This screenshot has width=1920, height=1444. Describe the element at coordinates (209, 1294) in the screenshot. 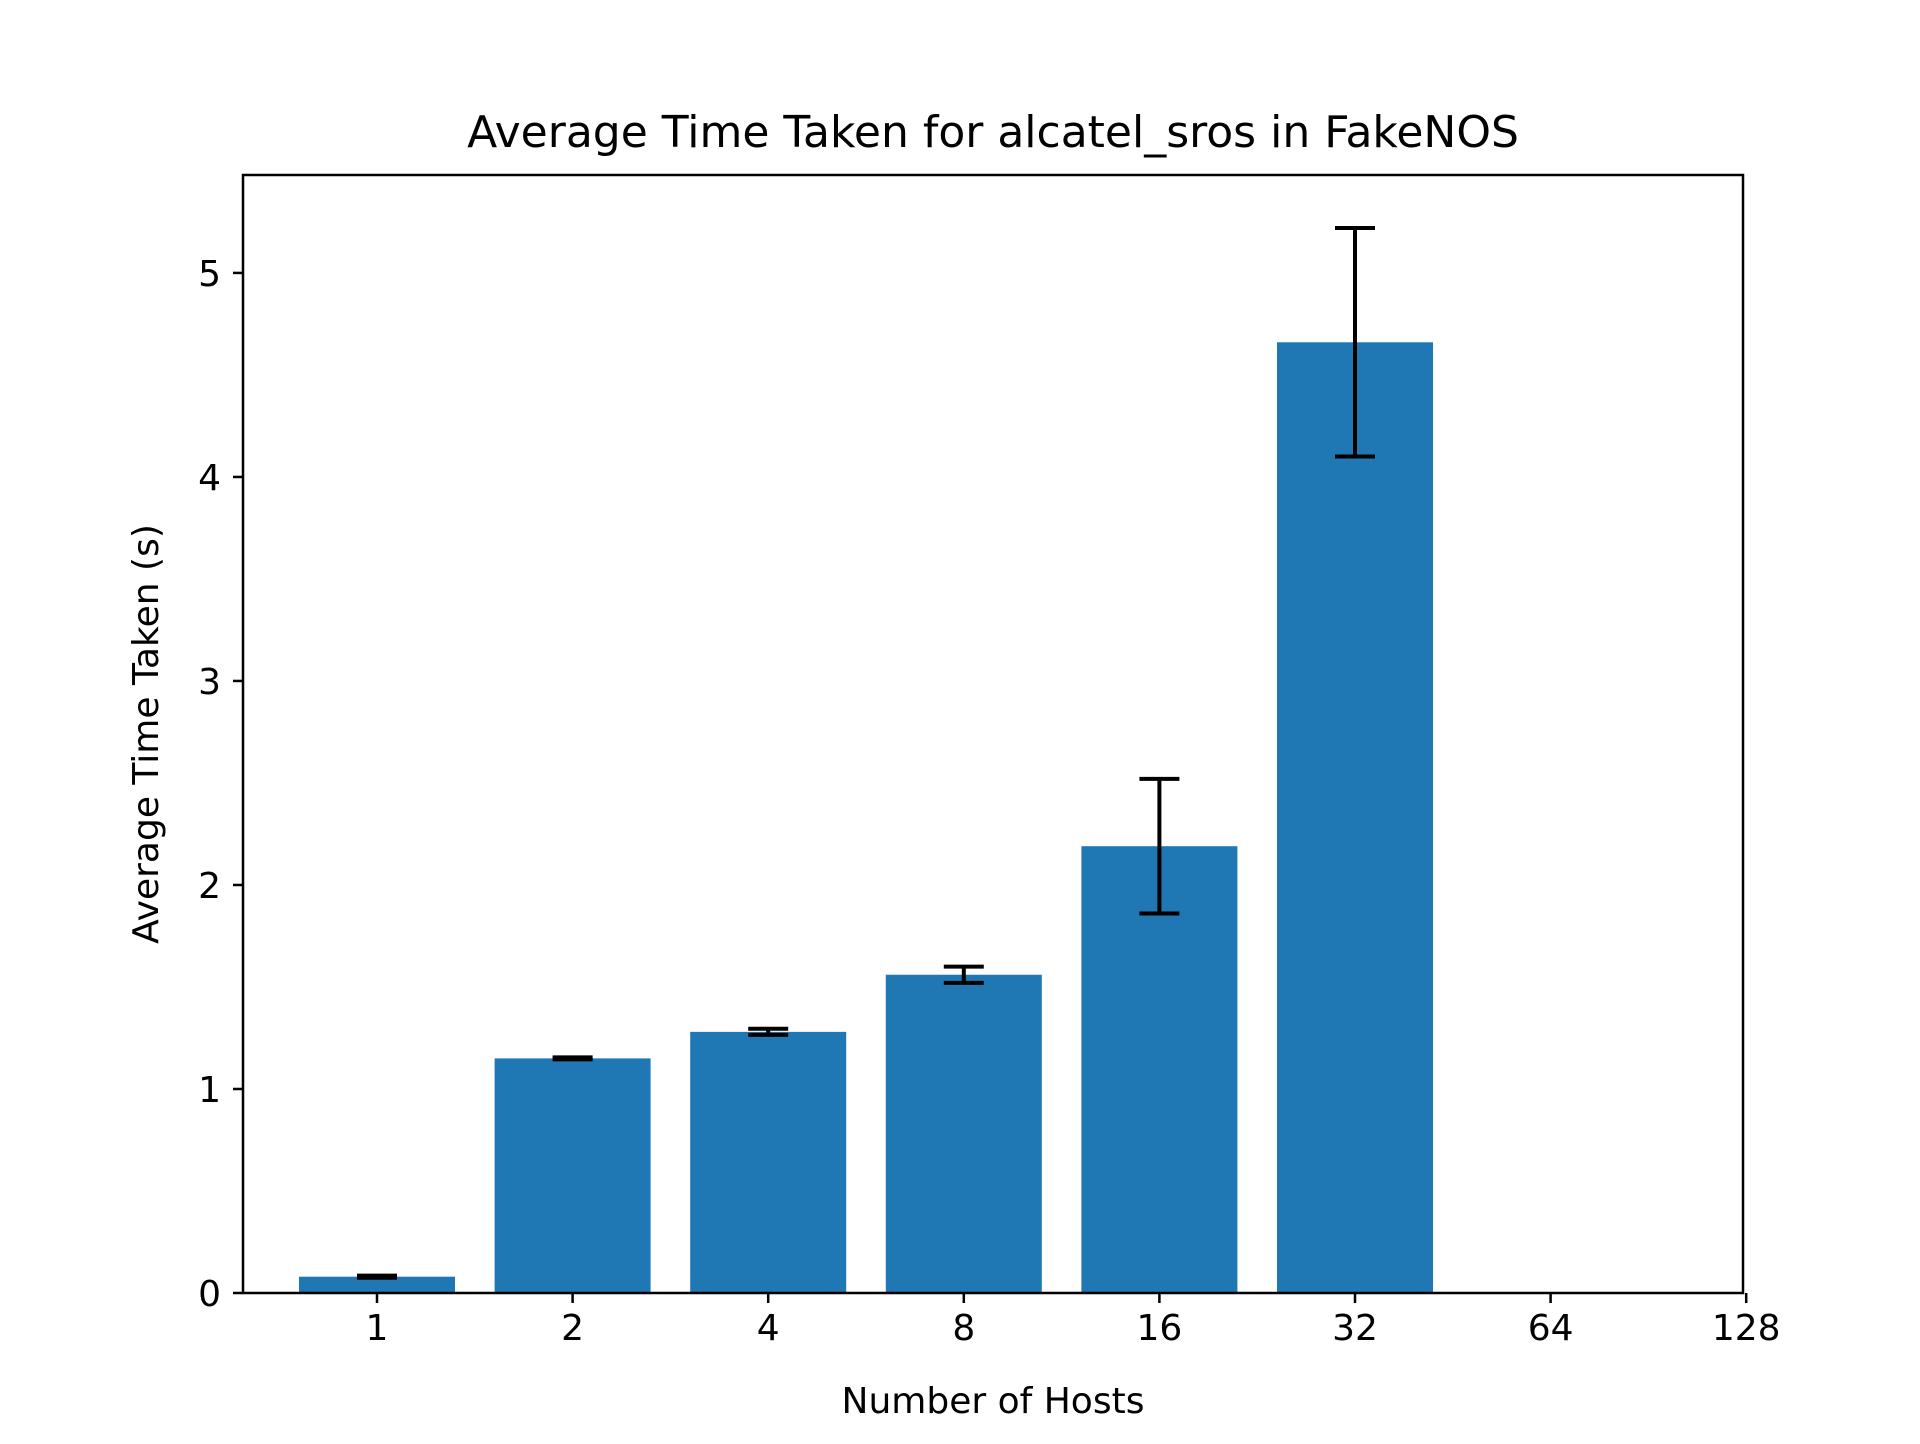

I see `y-tick-label-0: 0` at that location.